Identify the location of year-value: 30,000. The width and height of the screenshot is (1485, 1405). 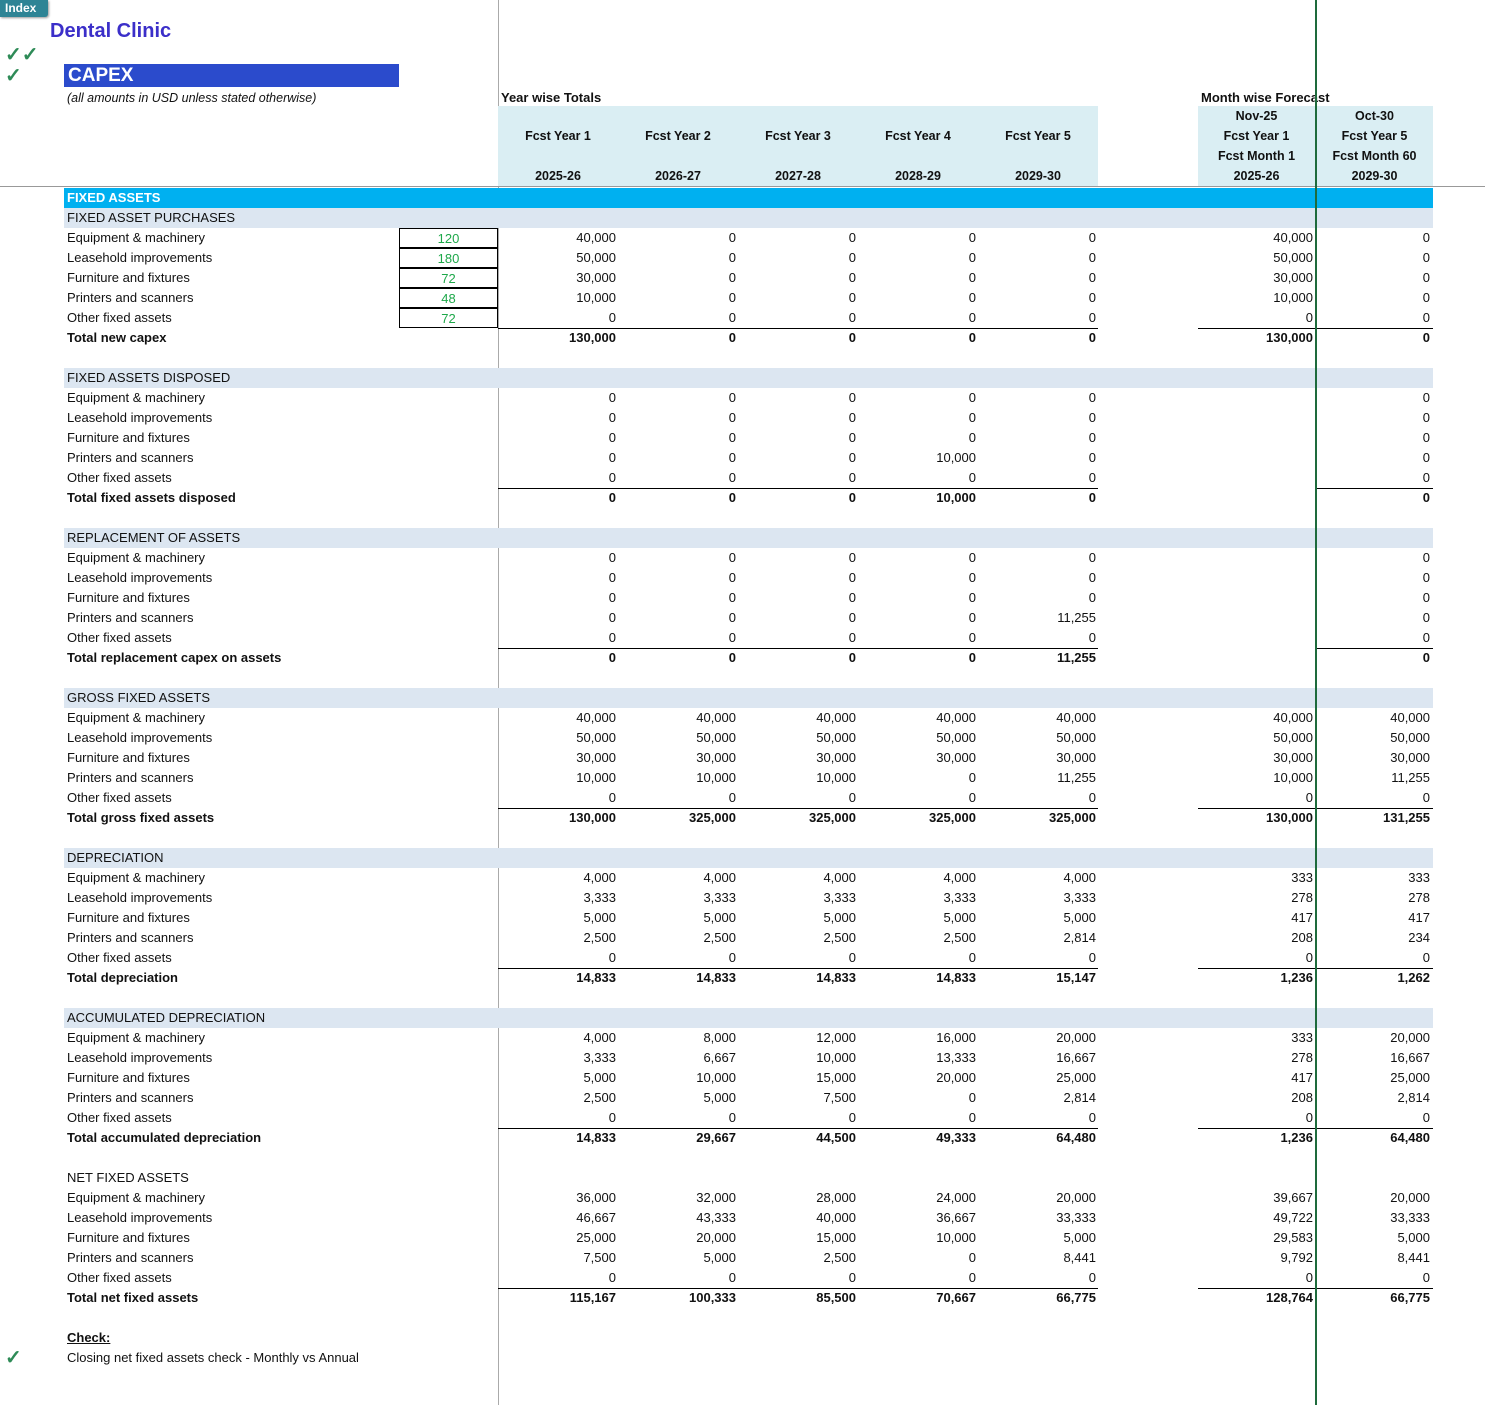
(596, 277).